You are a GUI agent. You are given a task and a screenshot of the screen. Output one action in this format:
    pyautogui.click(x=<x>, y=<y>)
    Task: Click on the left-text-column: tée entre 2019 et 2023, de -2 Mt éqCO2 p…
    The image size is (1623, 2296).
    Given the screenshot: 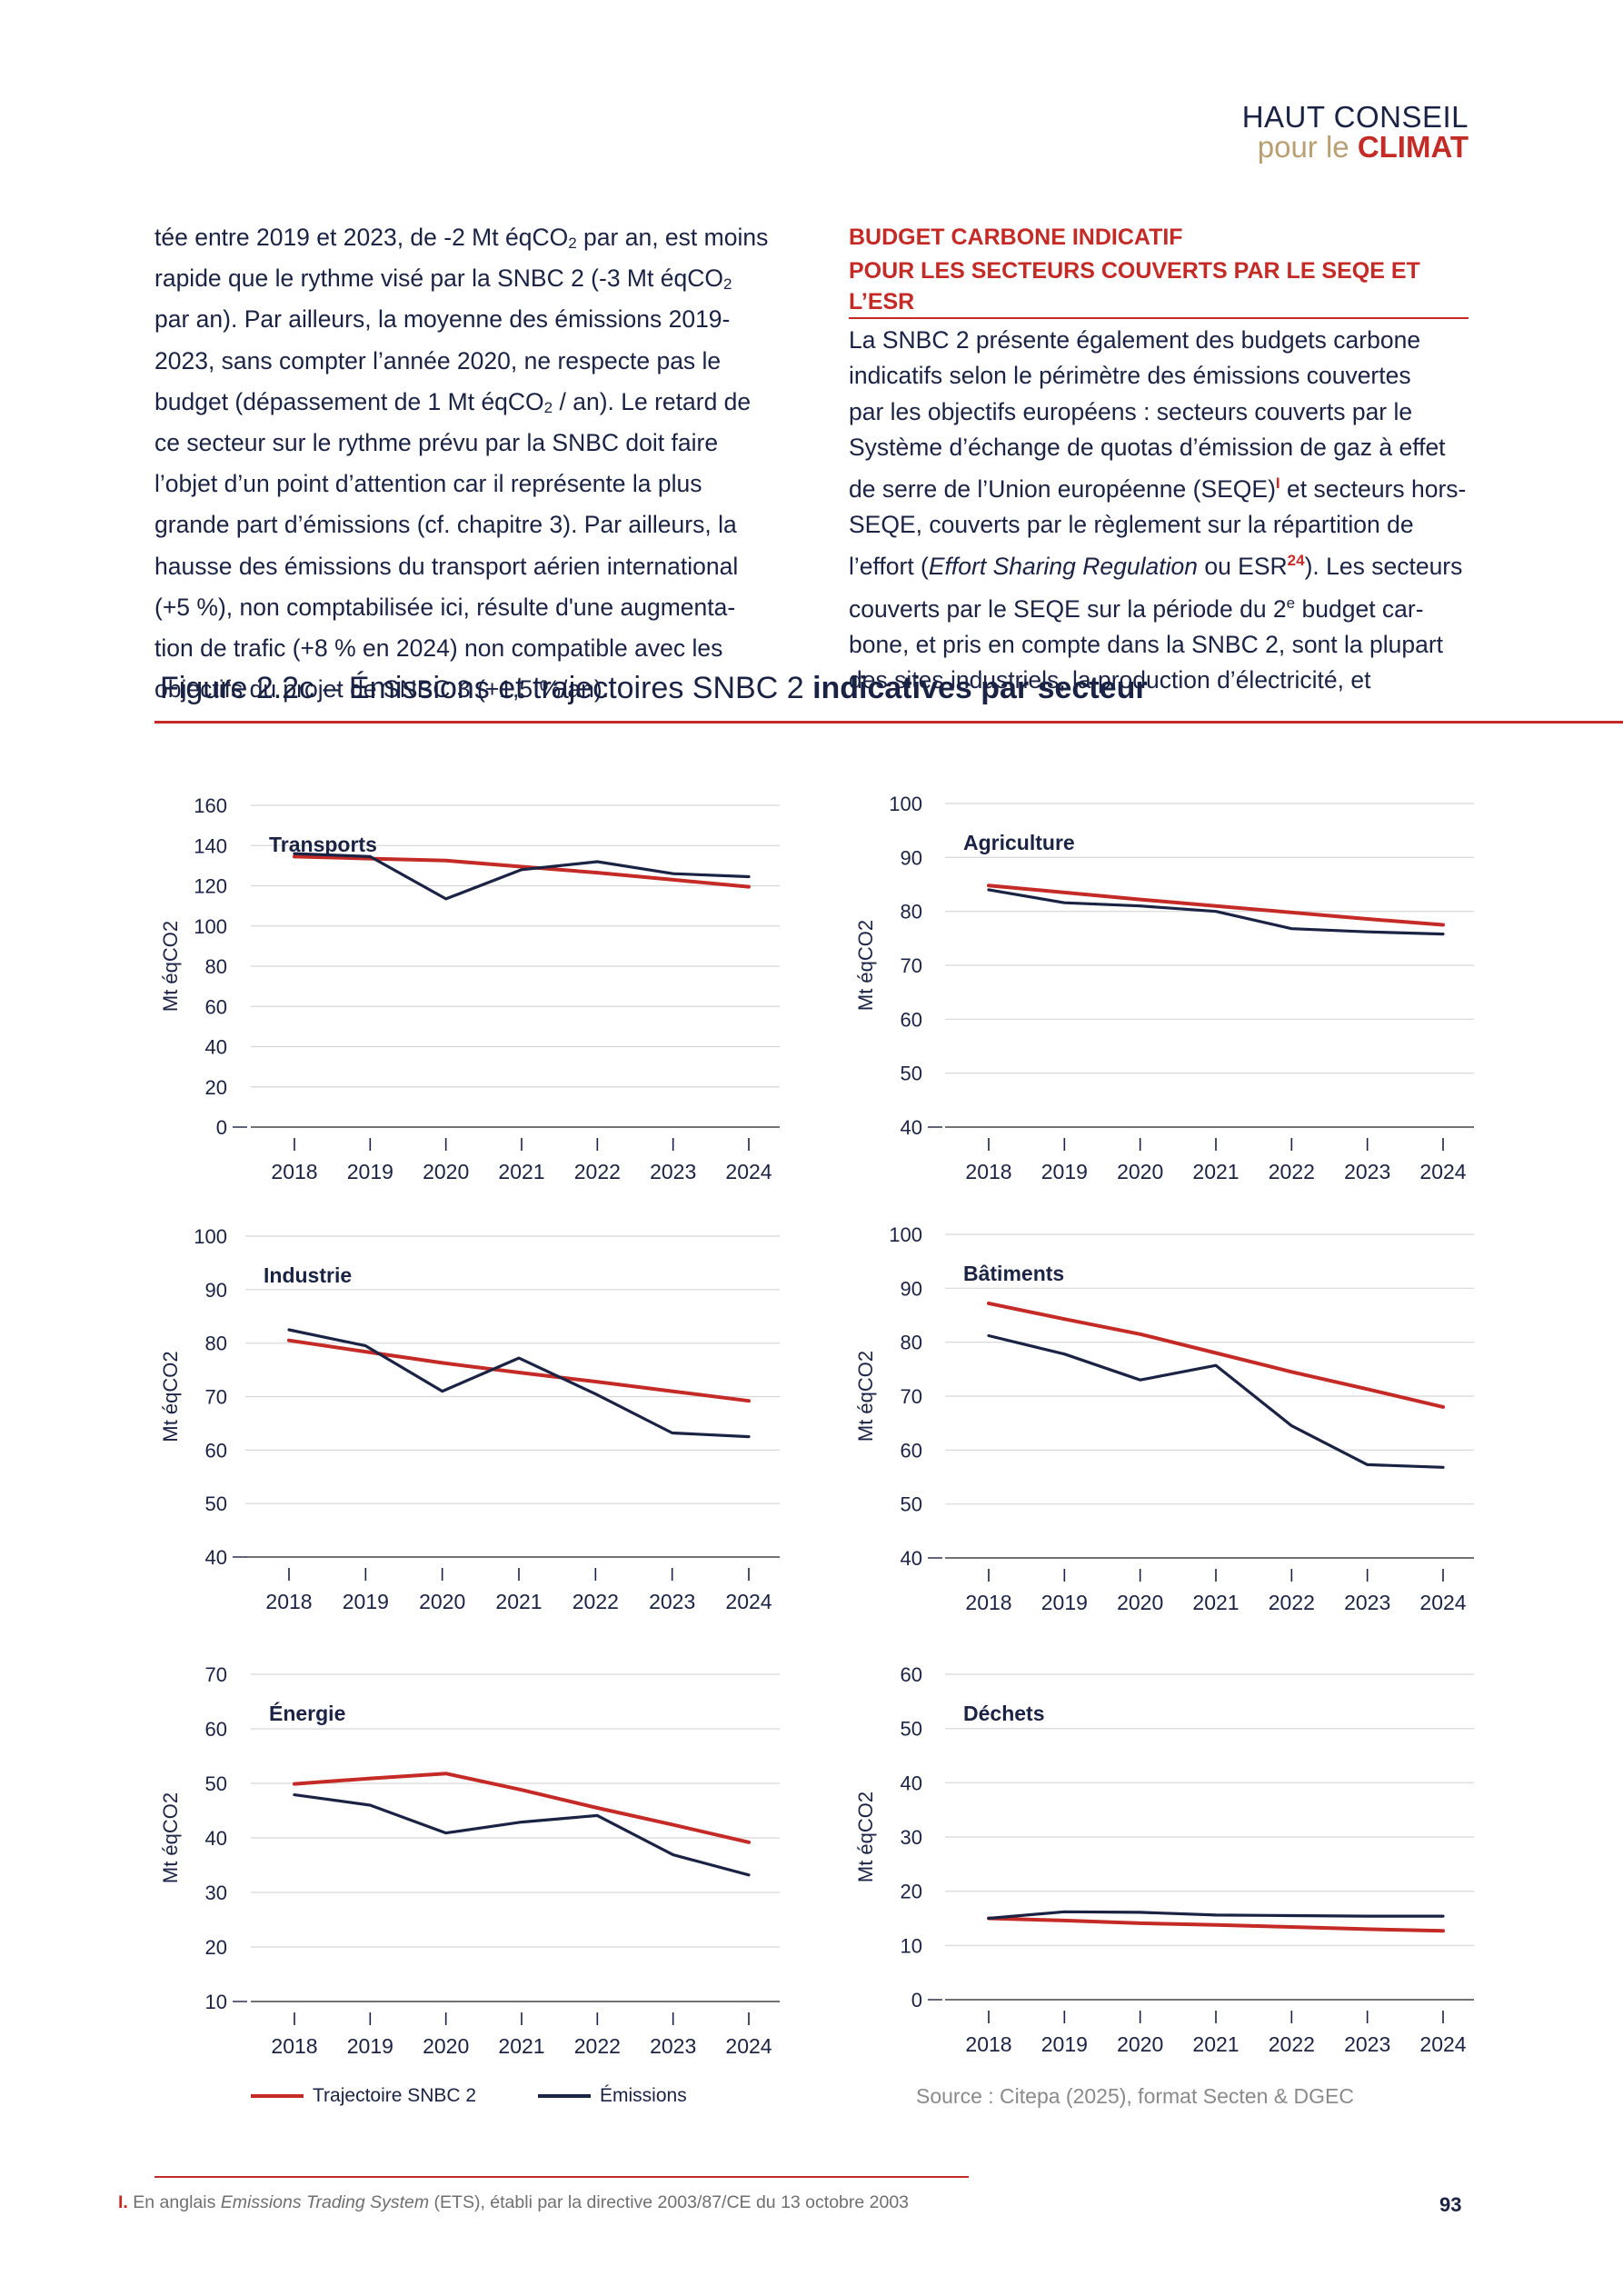 What is the action you would take?
    pyautogui.click(x=464, y=466)
    